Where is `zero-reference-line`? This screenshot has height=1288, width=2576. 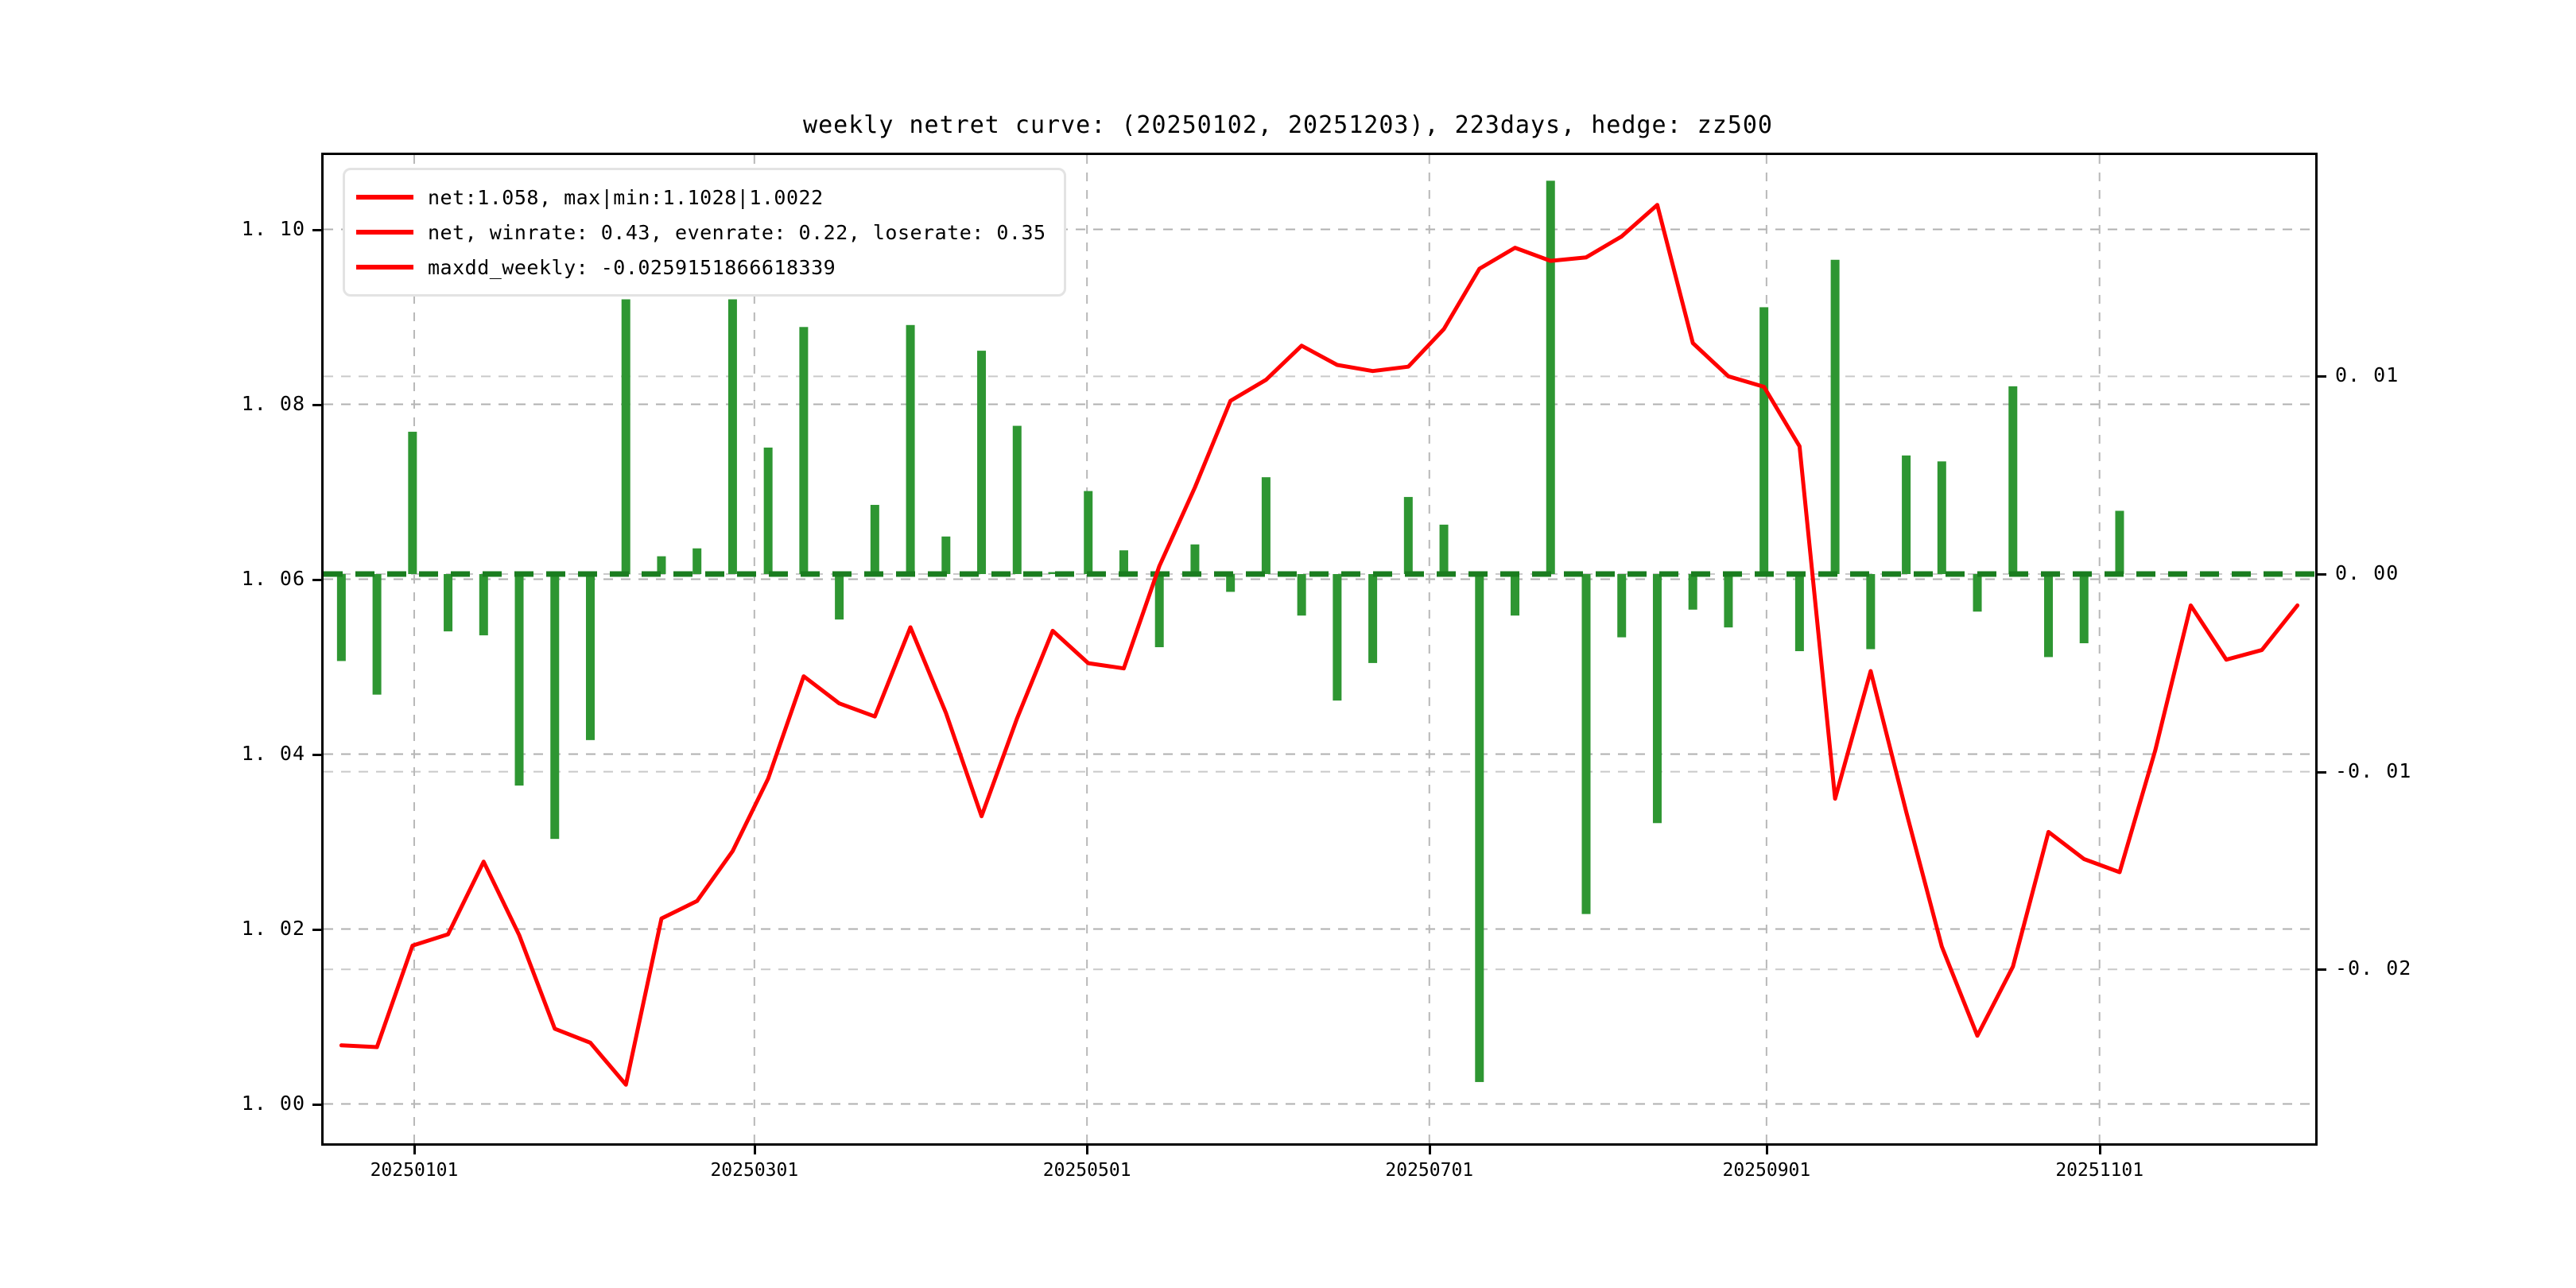
zero-reference-line is located at coordinates (1320, 574).